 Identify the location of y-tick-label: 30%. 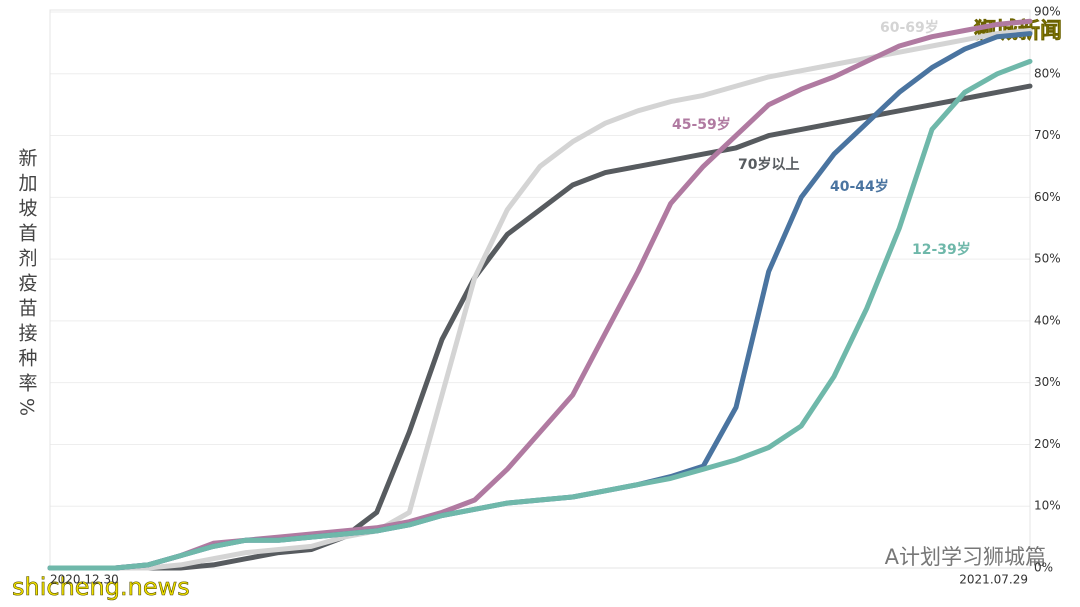
(1047, 382).